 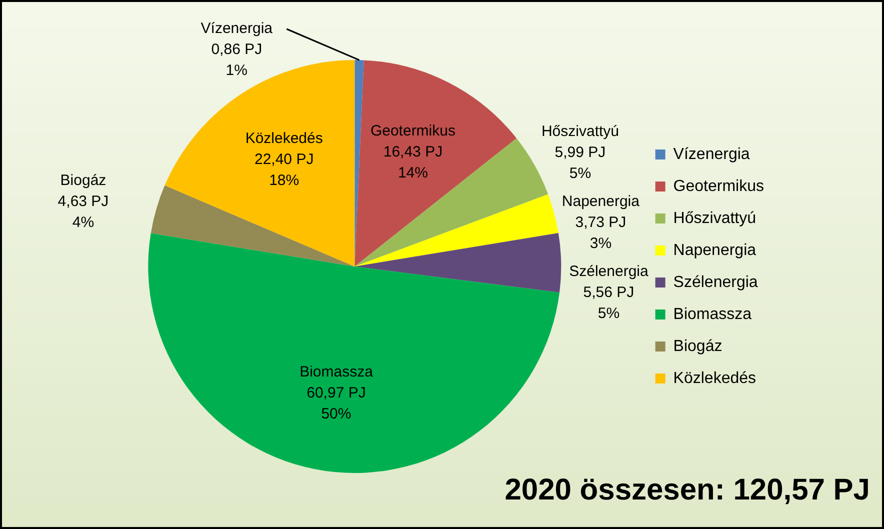 I want to click on slice-label: Szélenergia, so click(x=609, y=271).